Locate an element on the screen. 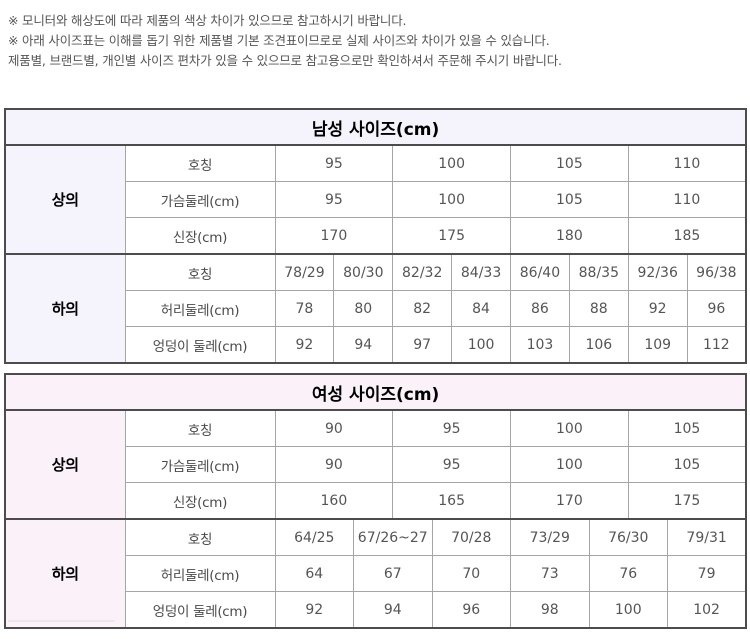 This screenshot has width=750, height=639. table-title-row: 여성 사이즈(cm) is located at coordinates (375, 392).